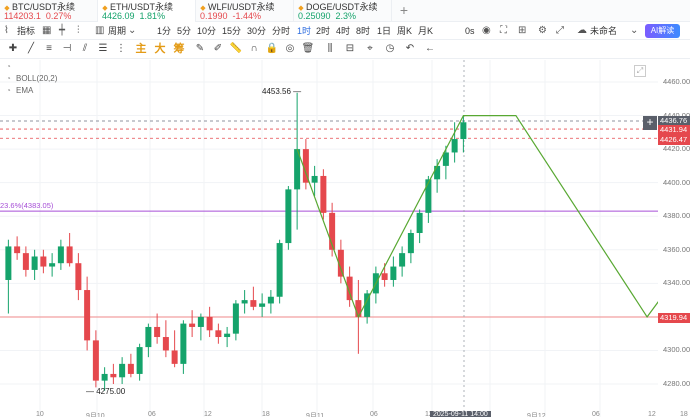 The height and width of the screenshot is (417, 690). Describe the element at coordinates (363, 31) in the screenshot. I see `interval-8h: 8时` at that location.